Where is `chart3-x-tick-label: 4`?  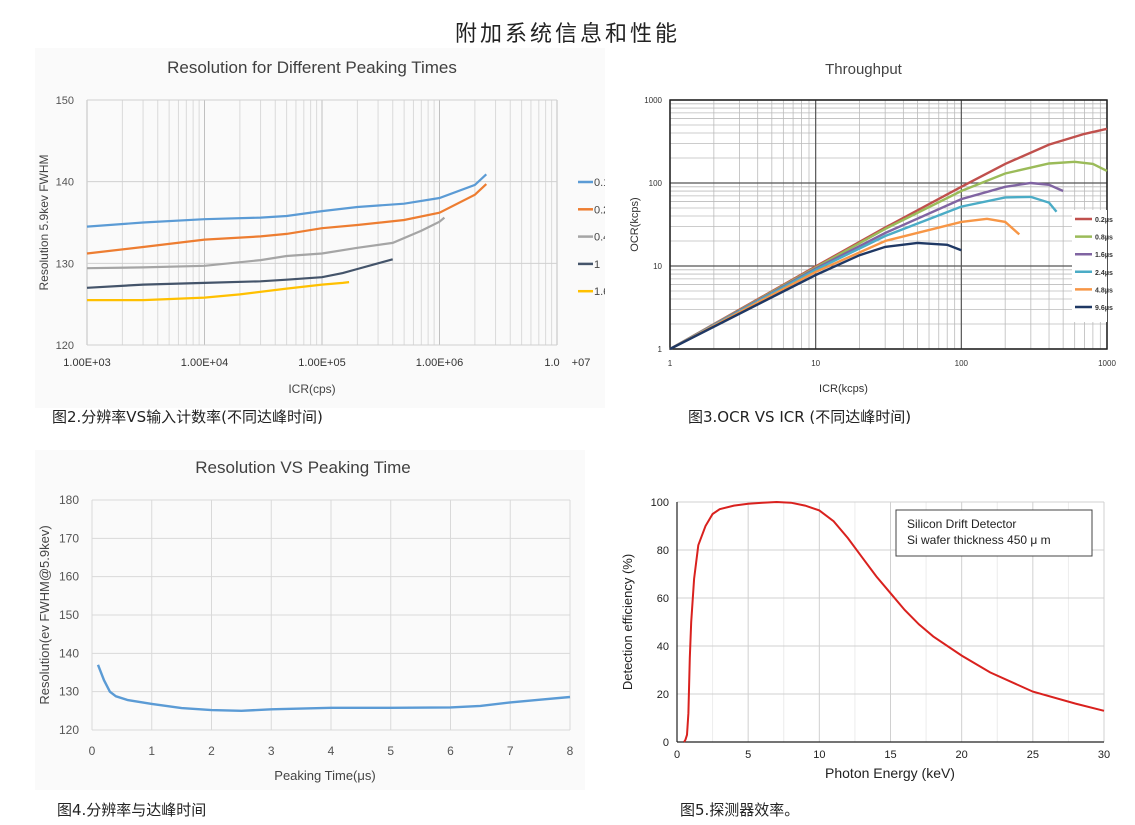 chart3-x-tick-label: 4 is located at coordinates (331, 751).